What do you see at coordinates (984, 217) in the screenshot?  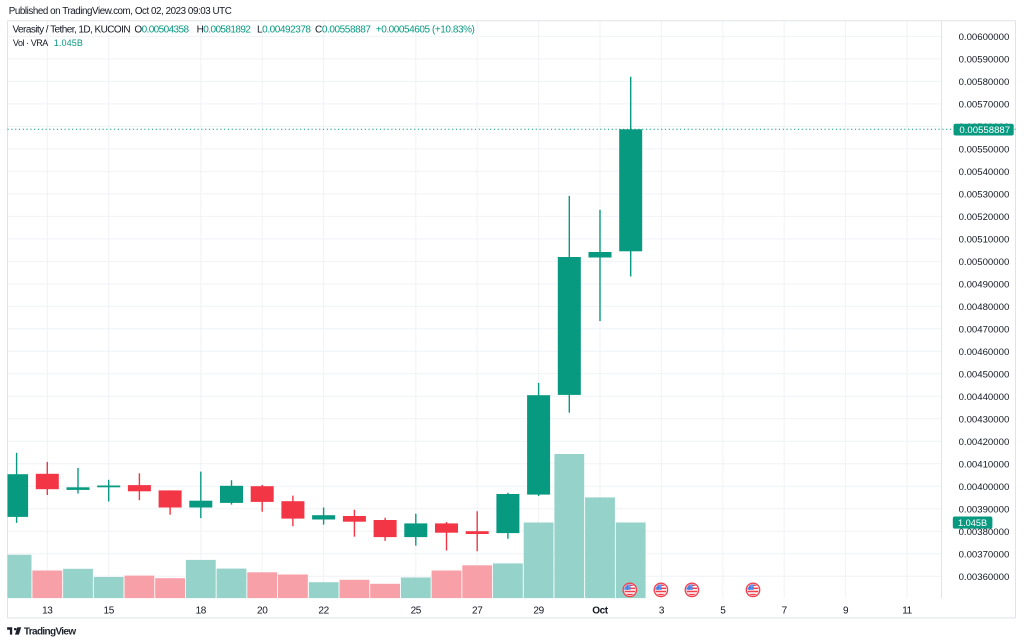 I see `svg-text: 0.00520000` at bounding box center [984, 217].